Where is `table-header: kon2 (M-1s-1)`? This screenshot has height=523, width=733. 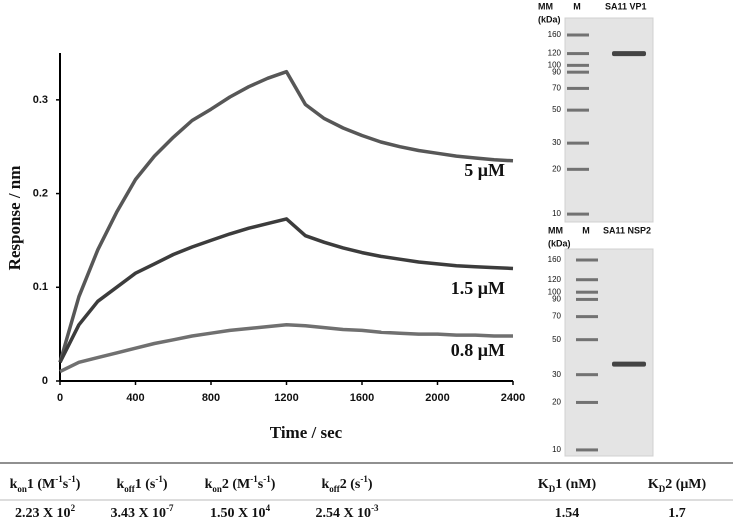
table-header: kon2 (M-1s-1) is located at coordinates (240, 484).